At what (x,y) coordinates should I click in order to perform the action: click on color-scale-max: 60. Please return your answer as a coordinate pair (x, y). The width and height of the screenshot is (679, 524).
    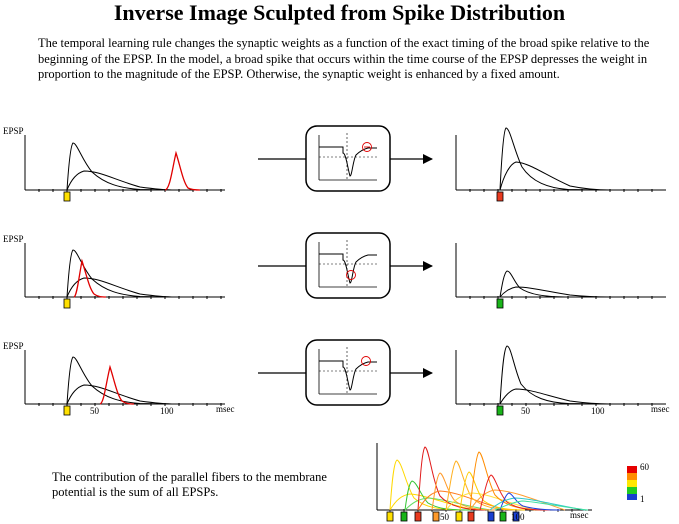
    Looking at the image, I should click on (645, 467).